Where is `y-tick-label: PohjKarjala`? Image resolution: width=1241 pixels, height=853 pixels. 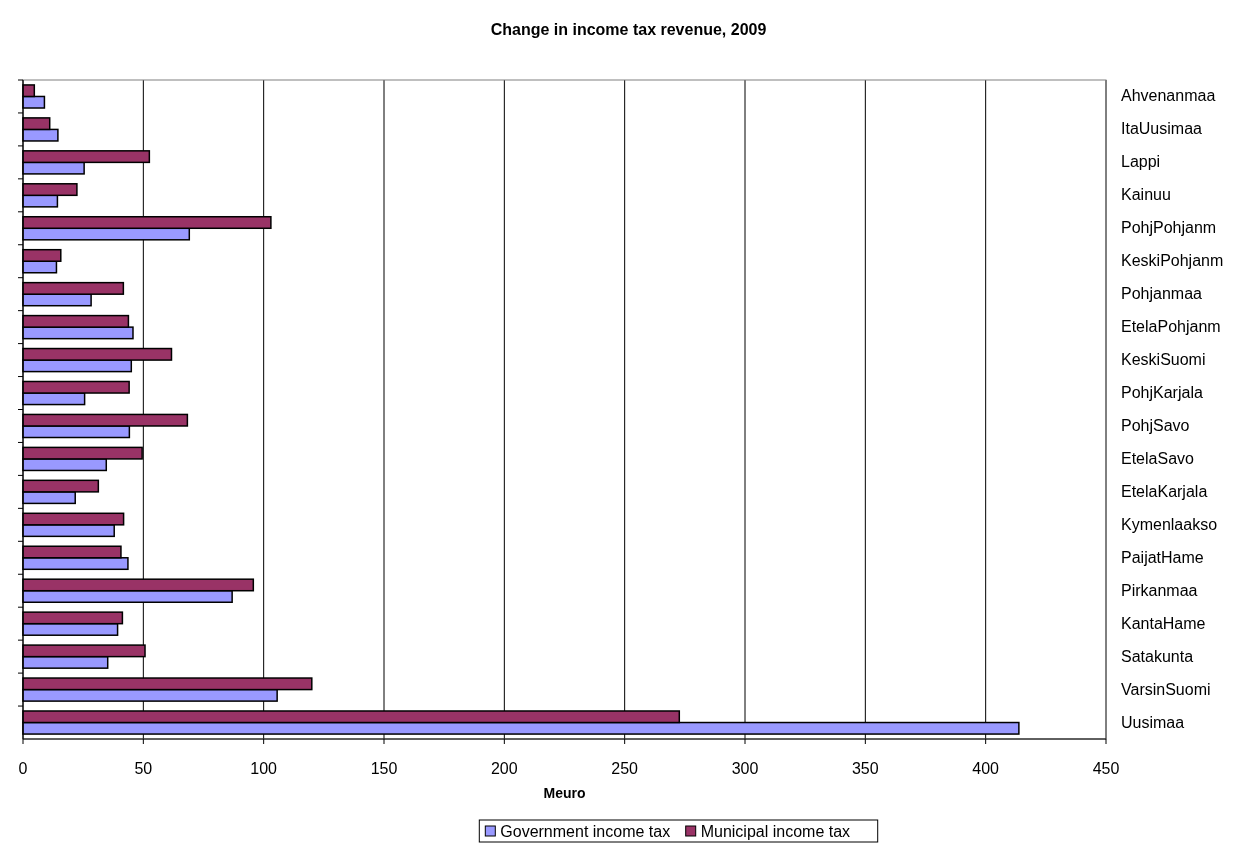 y-tick-label: PohjKarjala is located at coordinates (1162, 393).